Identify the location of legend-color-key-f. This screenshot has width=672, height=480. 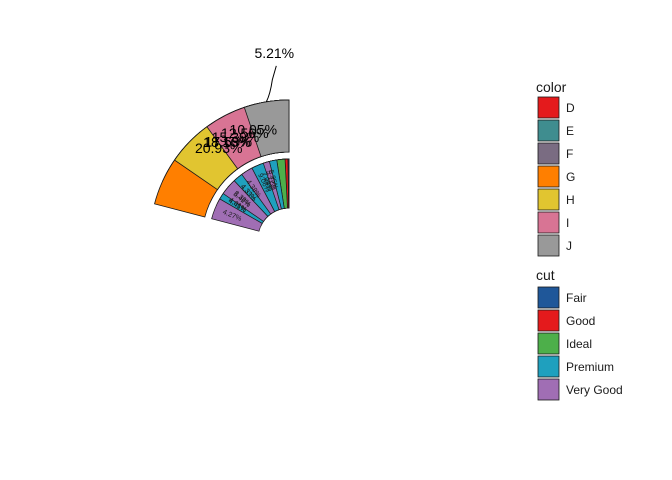
(548, 153).